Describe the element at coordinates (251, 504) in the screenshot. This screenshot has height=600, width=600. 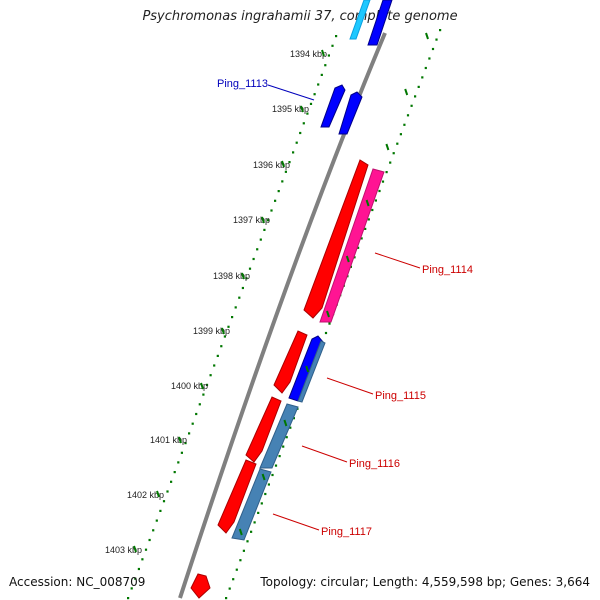
I see `gene-1117-steel-bar` at that location.